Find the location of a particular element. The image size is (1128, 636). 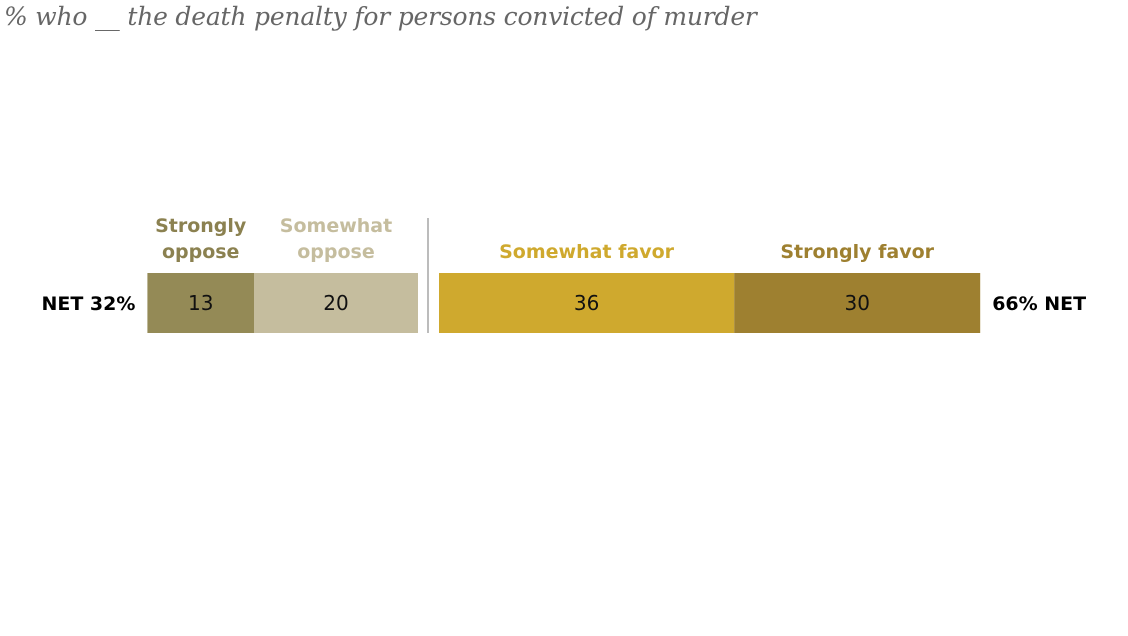

value-label-strongly-oppose: 13 is located at coordinates (200, 303).